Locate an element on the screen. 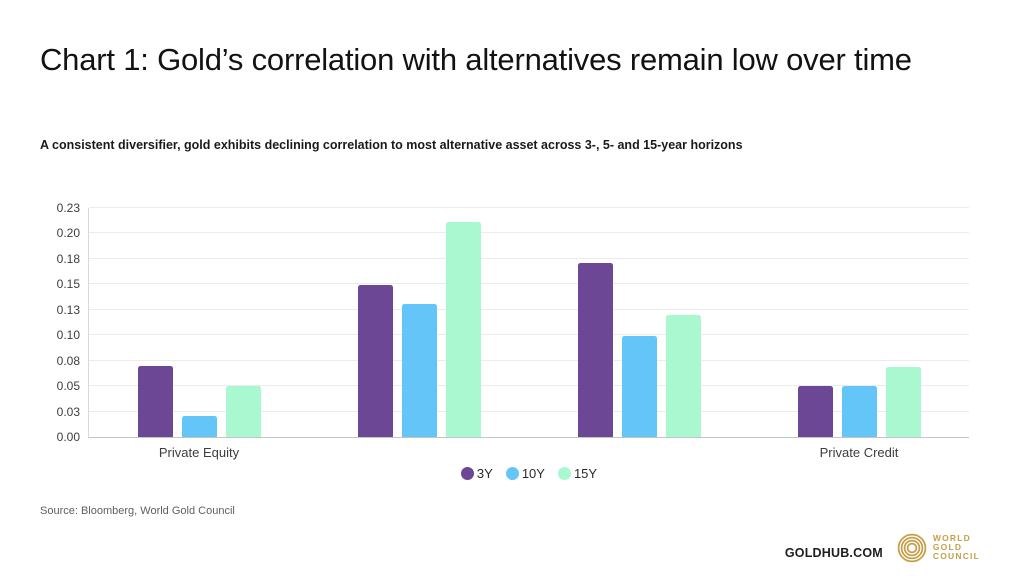  bar-3y-group2 is located at coordinates (375, 361).